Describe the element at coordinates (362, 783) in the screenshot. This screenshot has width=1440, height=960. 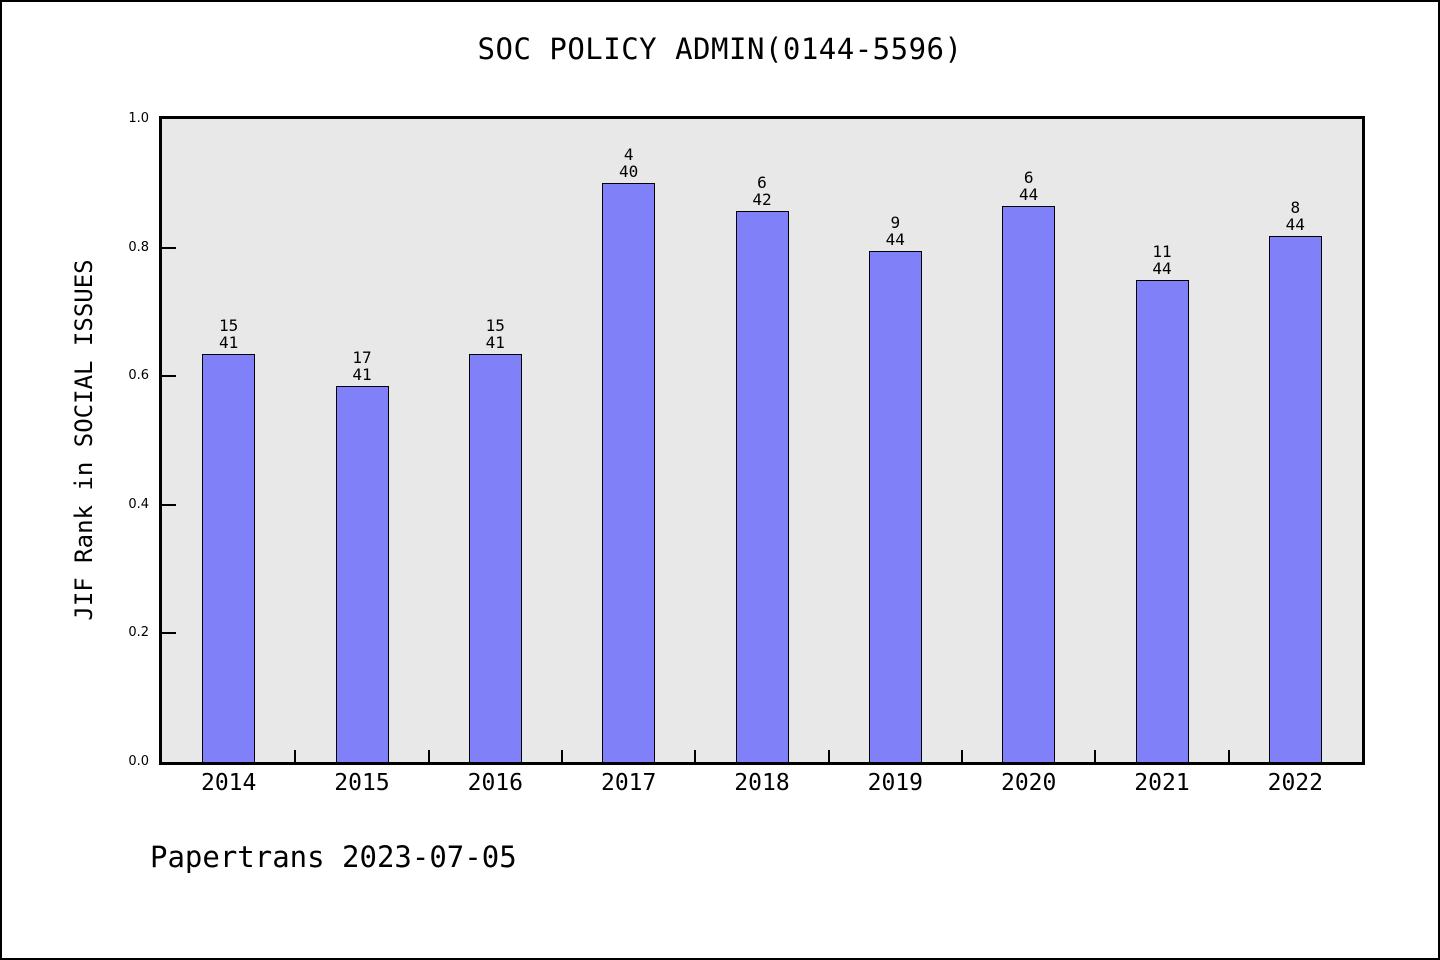
I see `x-axis-label-2015: 2015` at that location.